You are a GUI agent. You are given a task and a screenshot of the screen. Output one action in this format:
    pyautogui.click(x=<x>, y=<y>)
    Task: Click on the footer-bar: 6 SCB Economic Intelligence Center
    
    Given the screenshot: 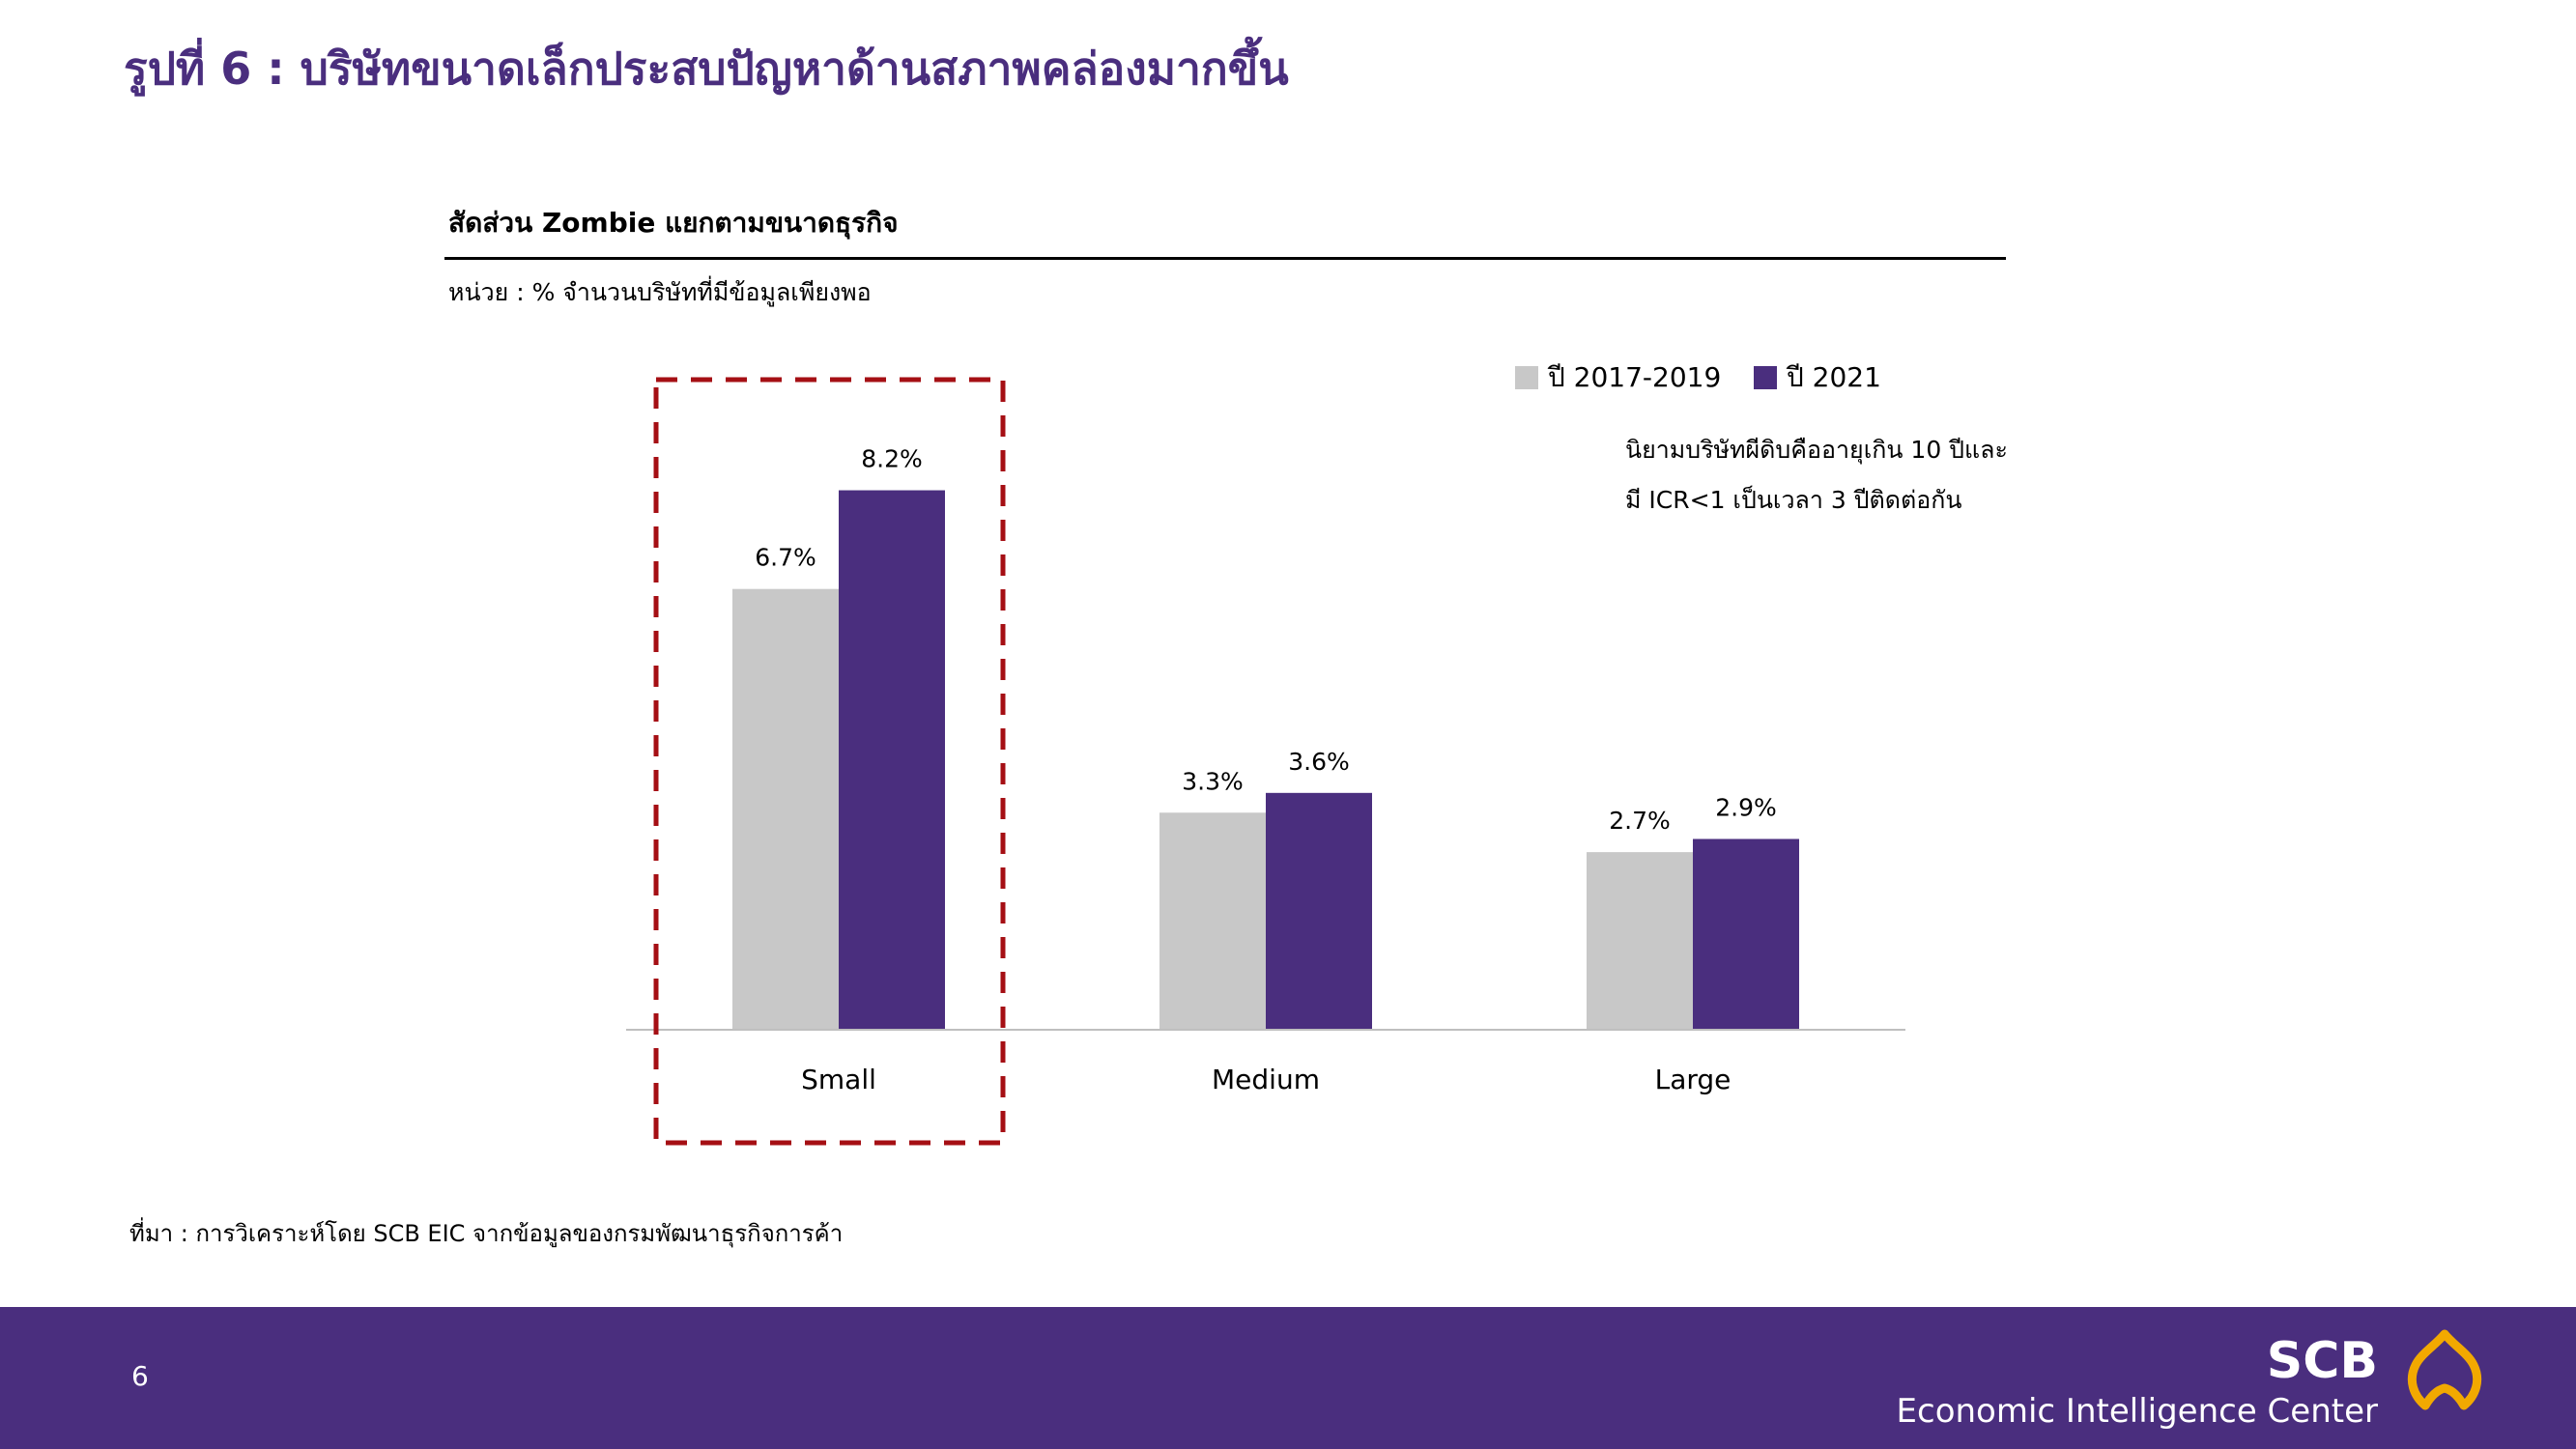 What is the action you would take?
    pyautogui.click(x=1288, y=1378)
    